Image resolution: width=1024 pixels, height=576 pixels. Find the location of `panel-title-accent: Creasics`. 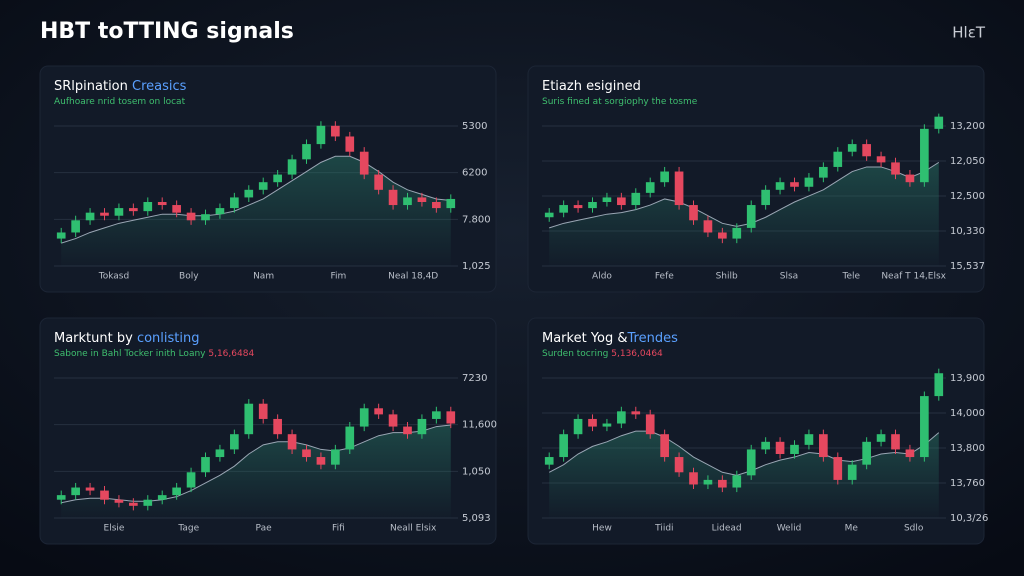

panel-title-accent: Creasics is located at coordinates (159, 86).